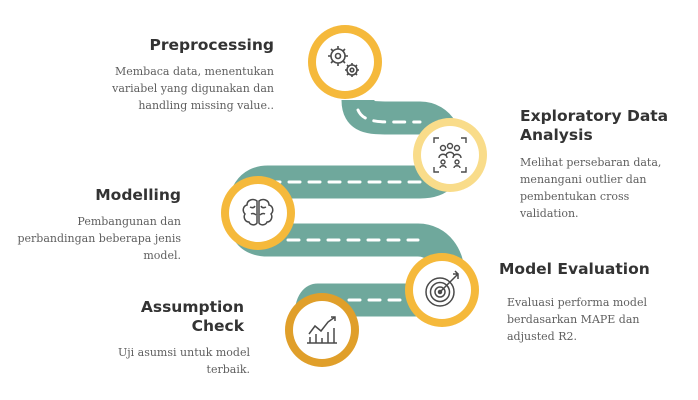  I want to click on line-chart-icon, so click(322, 330).